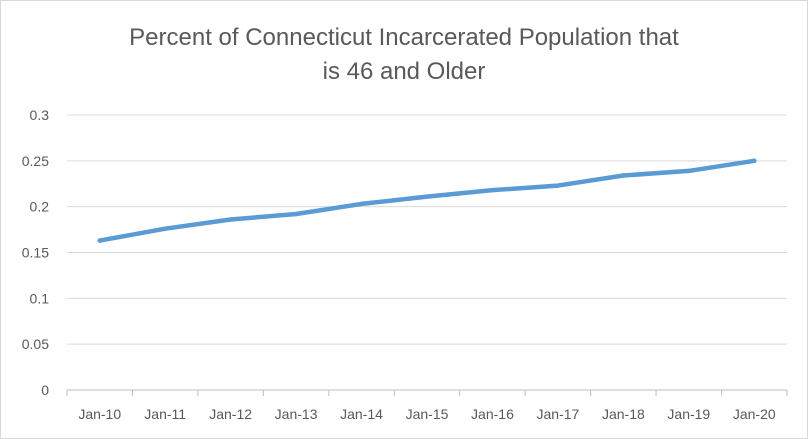 The height and width of the screenshot is (439, 808). What do you see at coordinates (99, 414) in the screenshot?
I see `x-tick-label: Jan-10` at bounding box center [99, 414].